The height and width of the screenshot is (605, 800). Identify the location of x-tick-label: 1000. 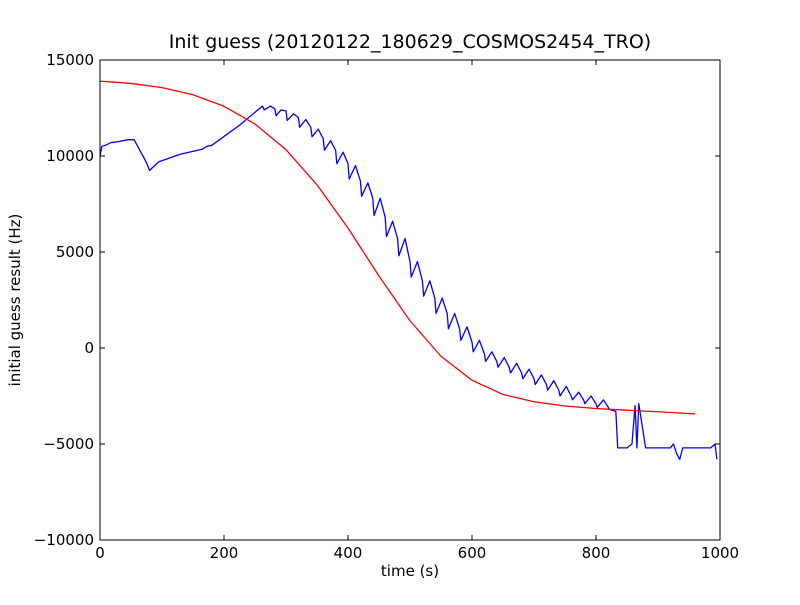
(720, 553).